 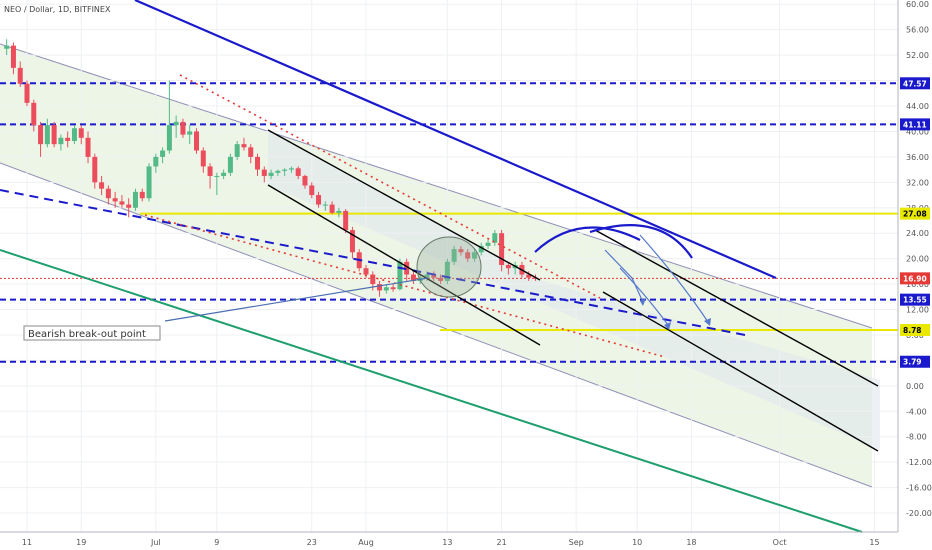 I want to click on level-tag-label: 27.08, so click(x=915, y=214).